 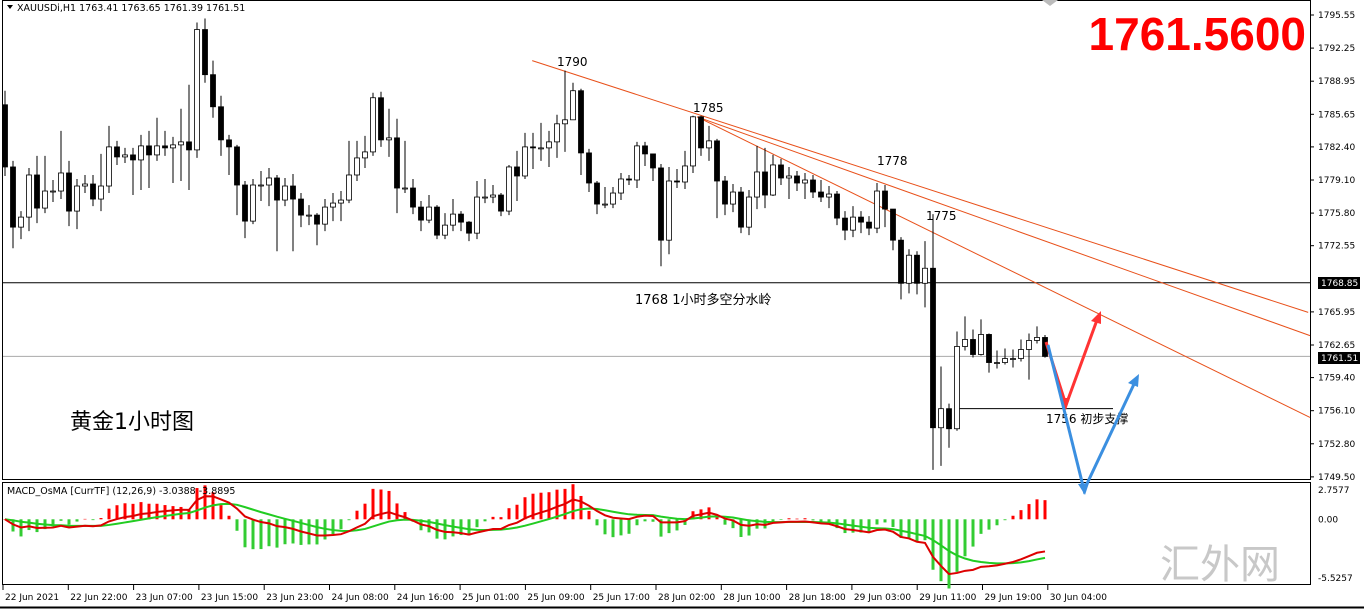 I want to click on watermark-logo: 汇外网, so click(x=1220, y=565).